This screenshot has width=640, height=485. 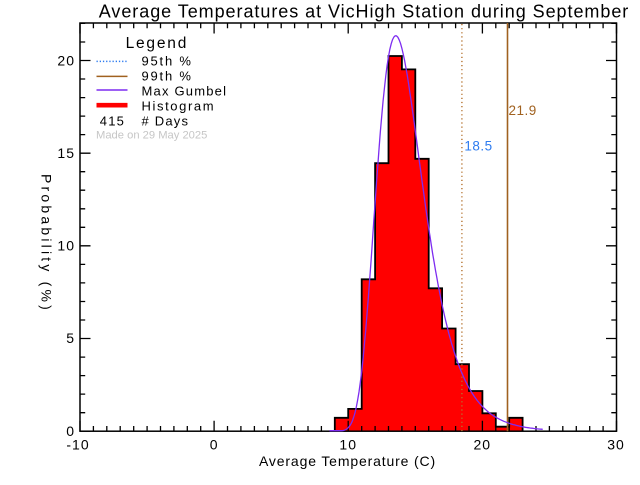 What do you see at coordinates (616, 445) in the screenshot?
I see `svg-text: 30` at bounding box center [616, 445].